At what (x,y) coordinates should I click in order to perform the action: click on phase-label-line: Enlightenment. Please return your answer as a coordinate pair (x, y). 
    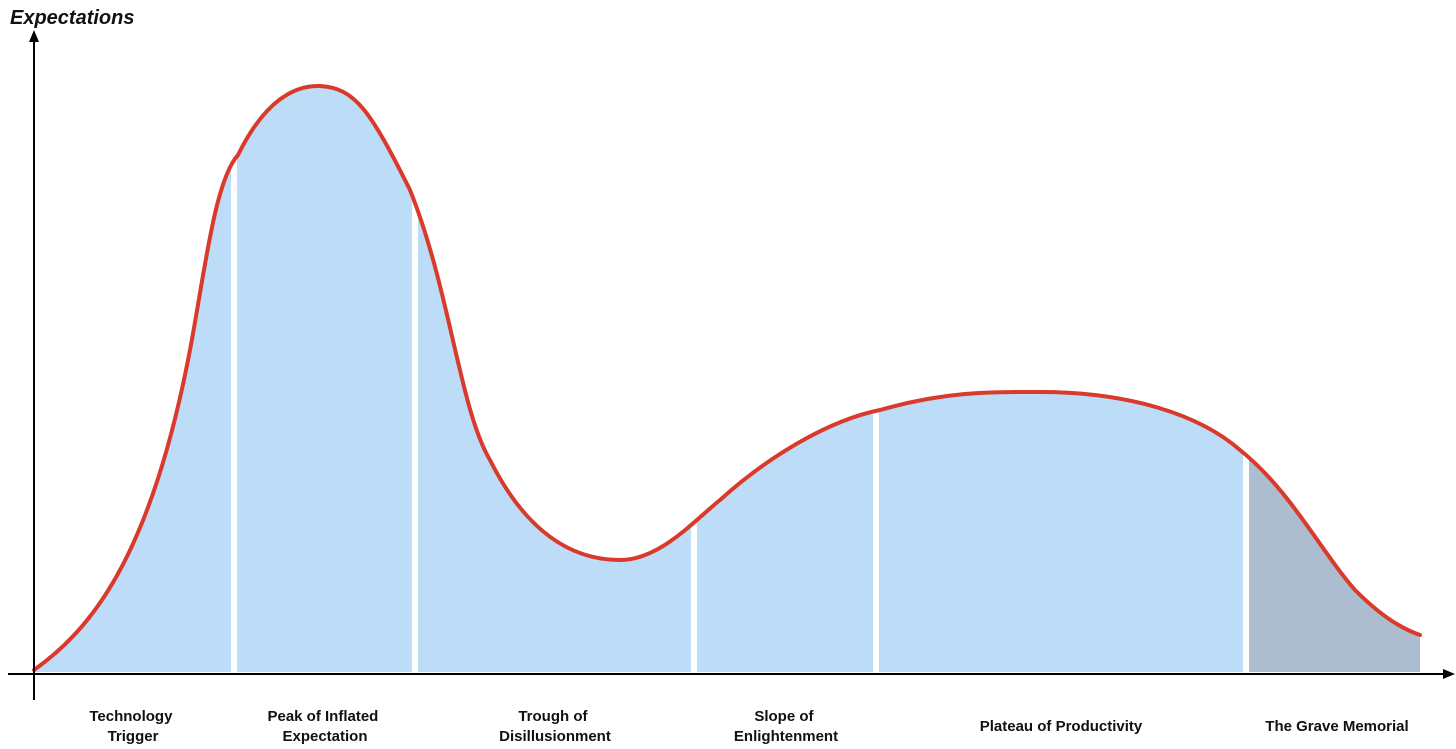
    Looking at the image, I should click on (786, 736).